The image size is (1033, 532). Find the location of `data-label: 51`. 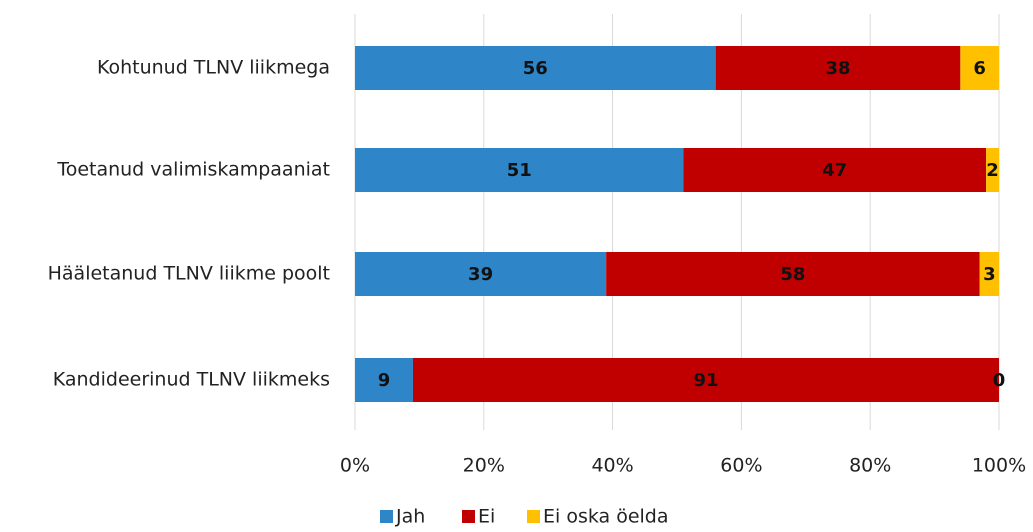

data-label: 51 is located at coordinates (519, 170).